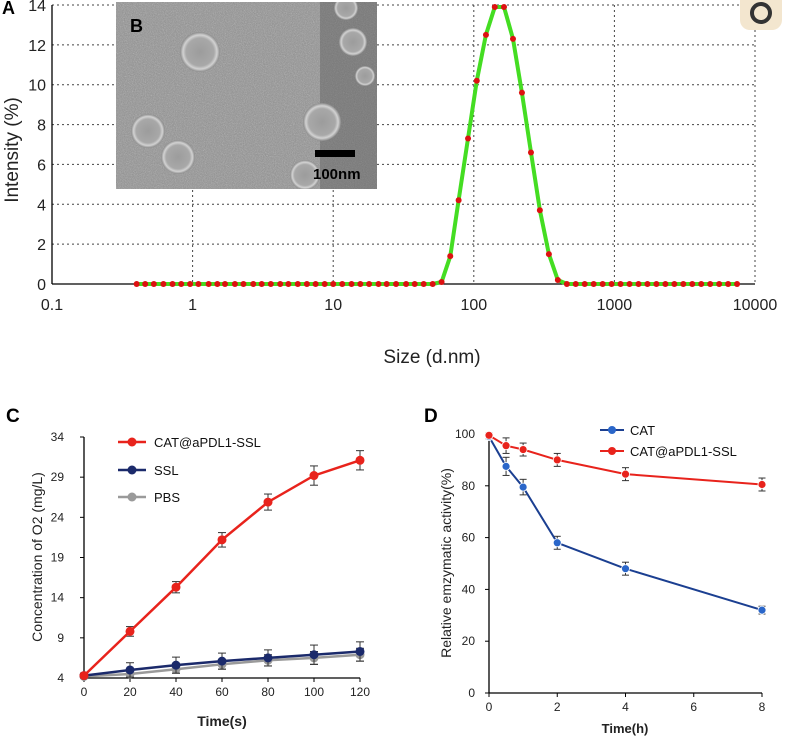 The width and height of the screenshot is (789, 738). I want to click on y-tick-label: 10, so click(37, 86).